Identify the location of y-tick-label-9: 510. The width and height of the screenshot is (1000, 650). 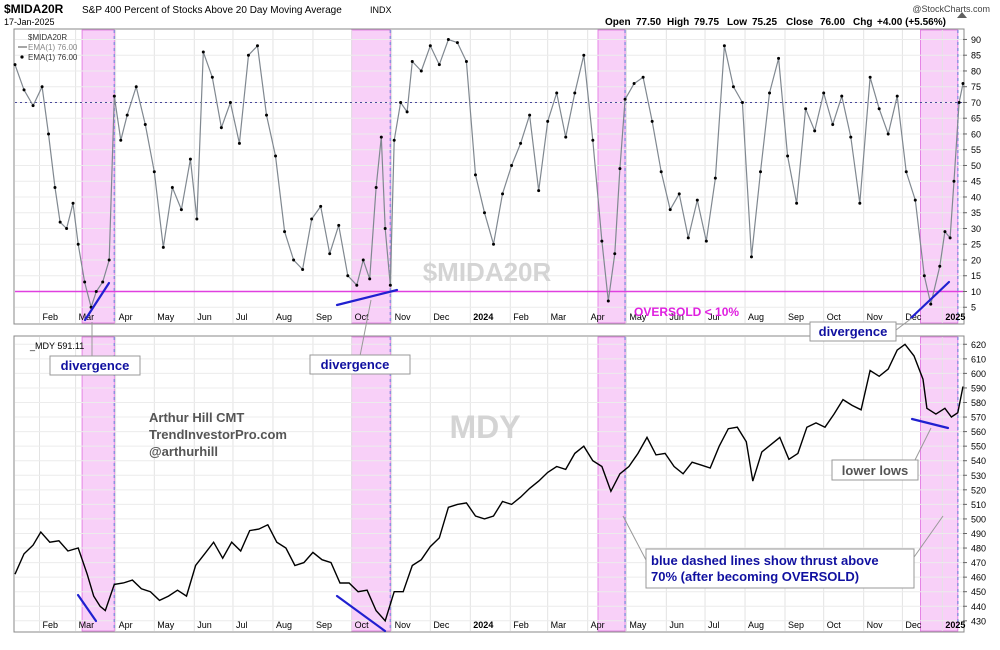
(978, 505).